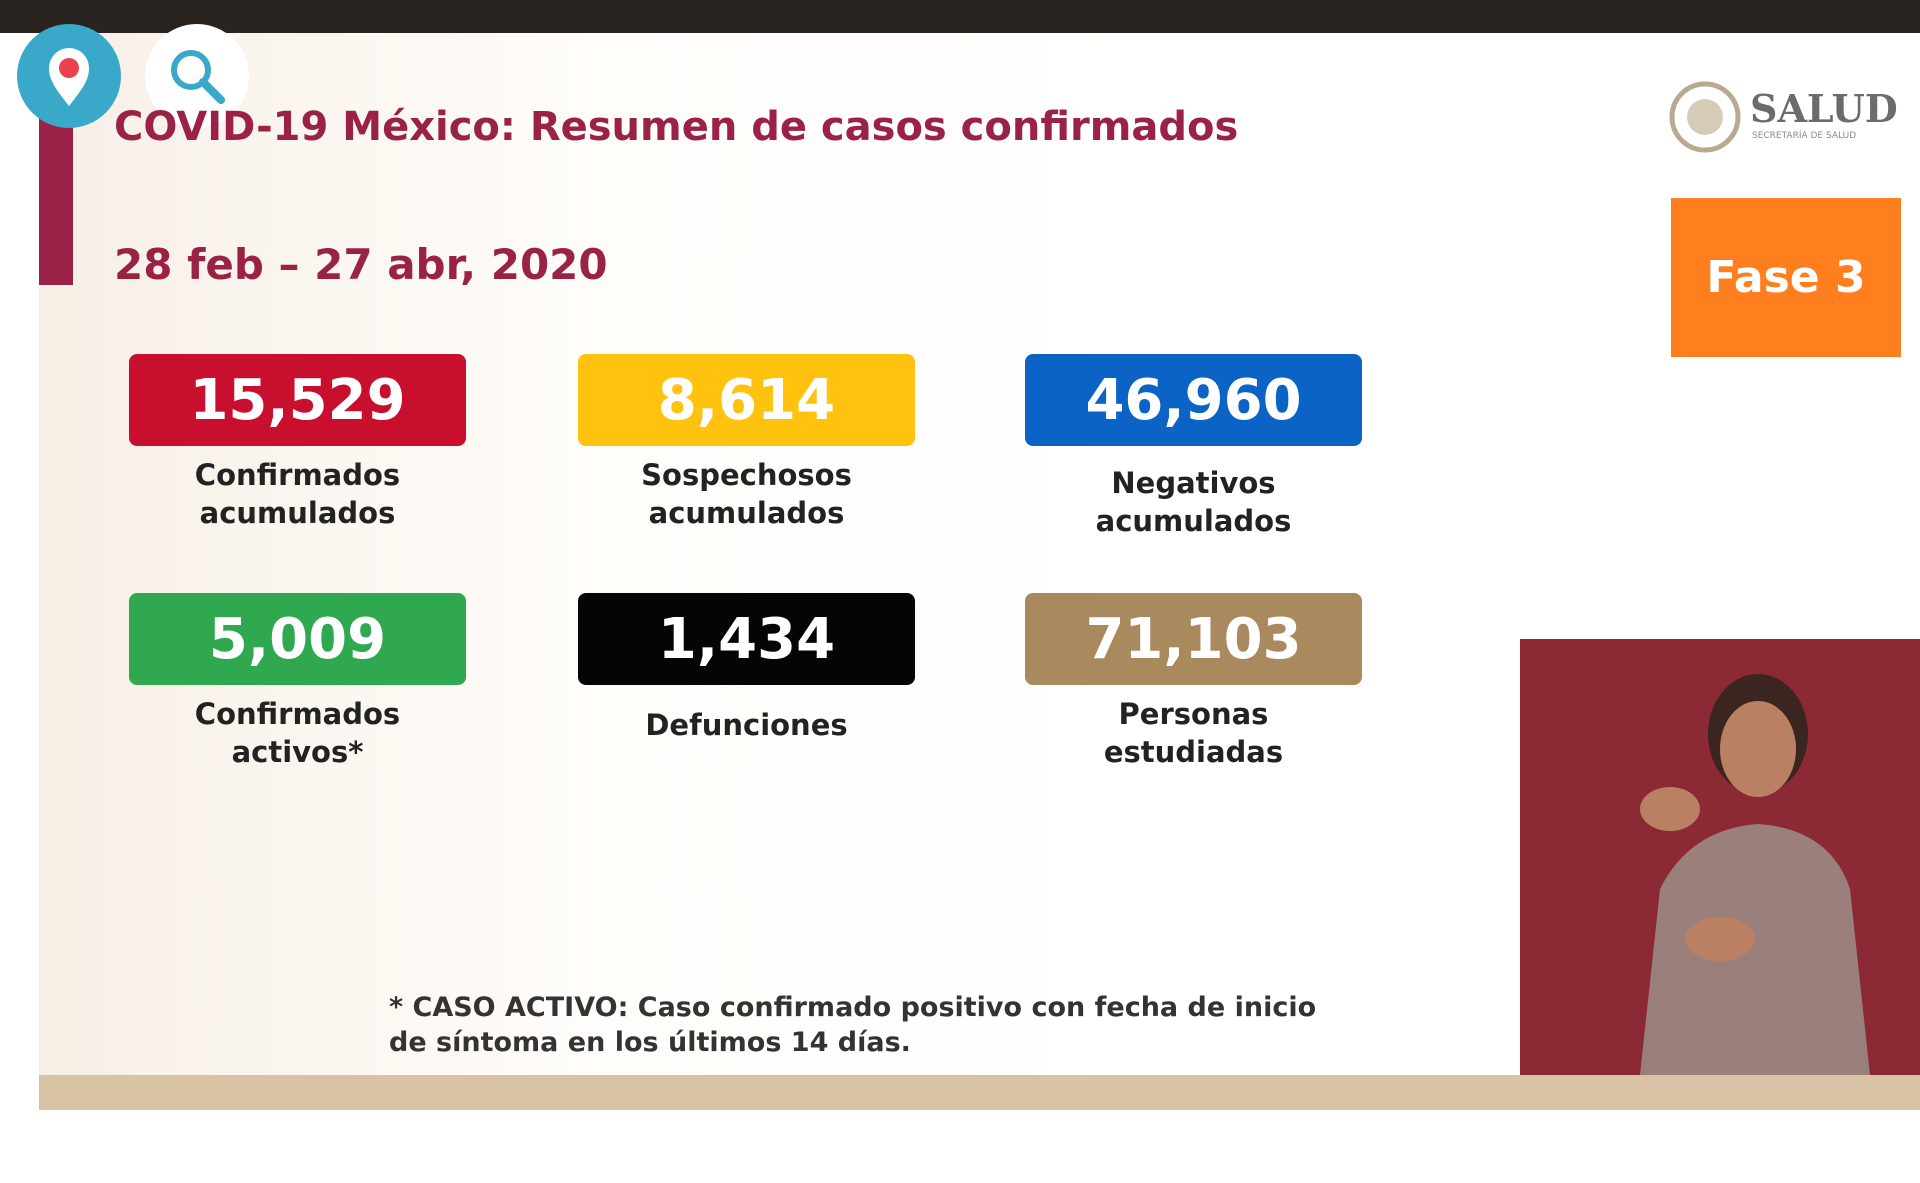  What do you see at coordinates (1193, 502) in the screenshot?
I see `stat-label: Negativos acumulados` at bounding box center [1193, 502].